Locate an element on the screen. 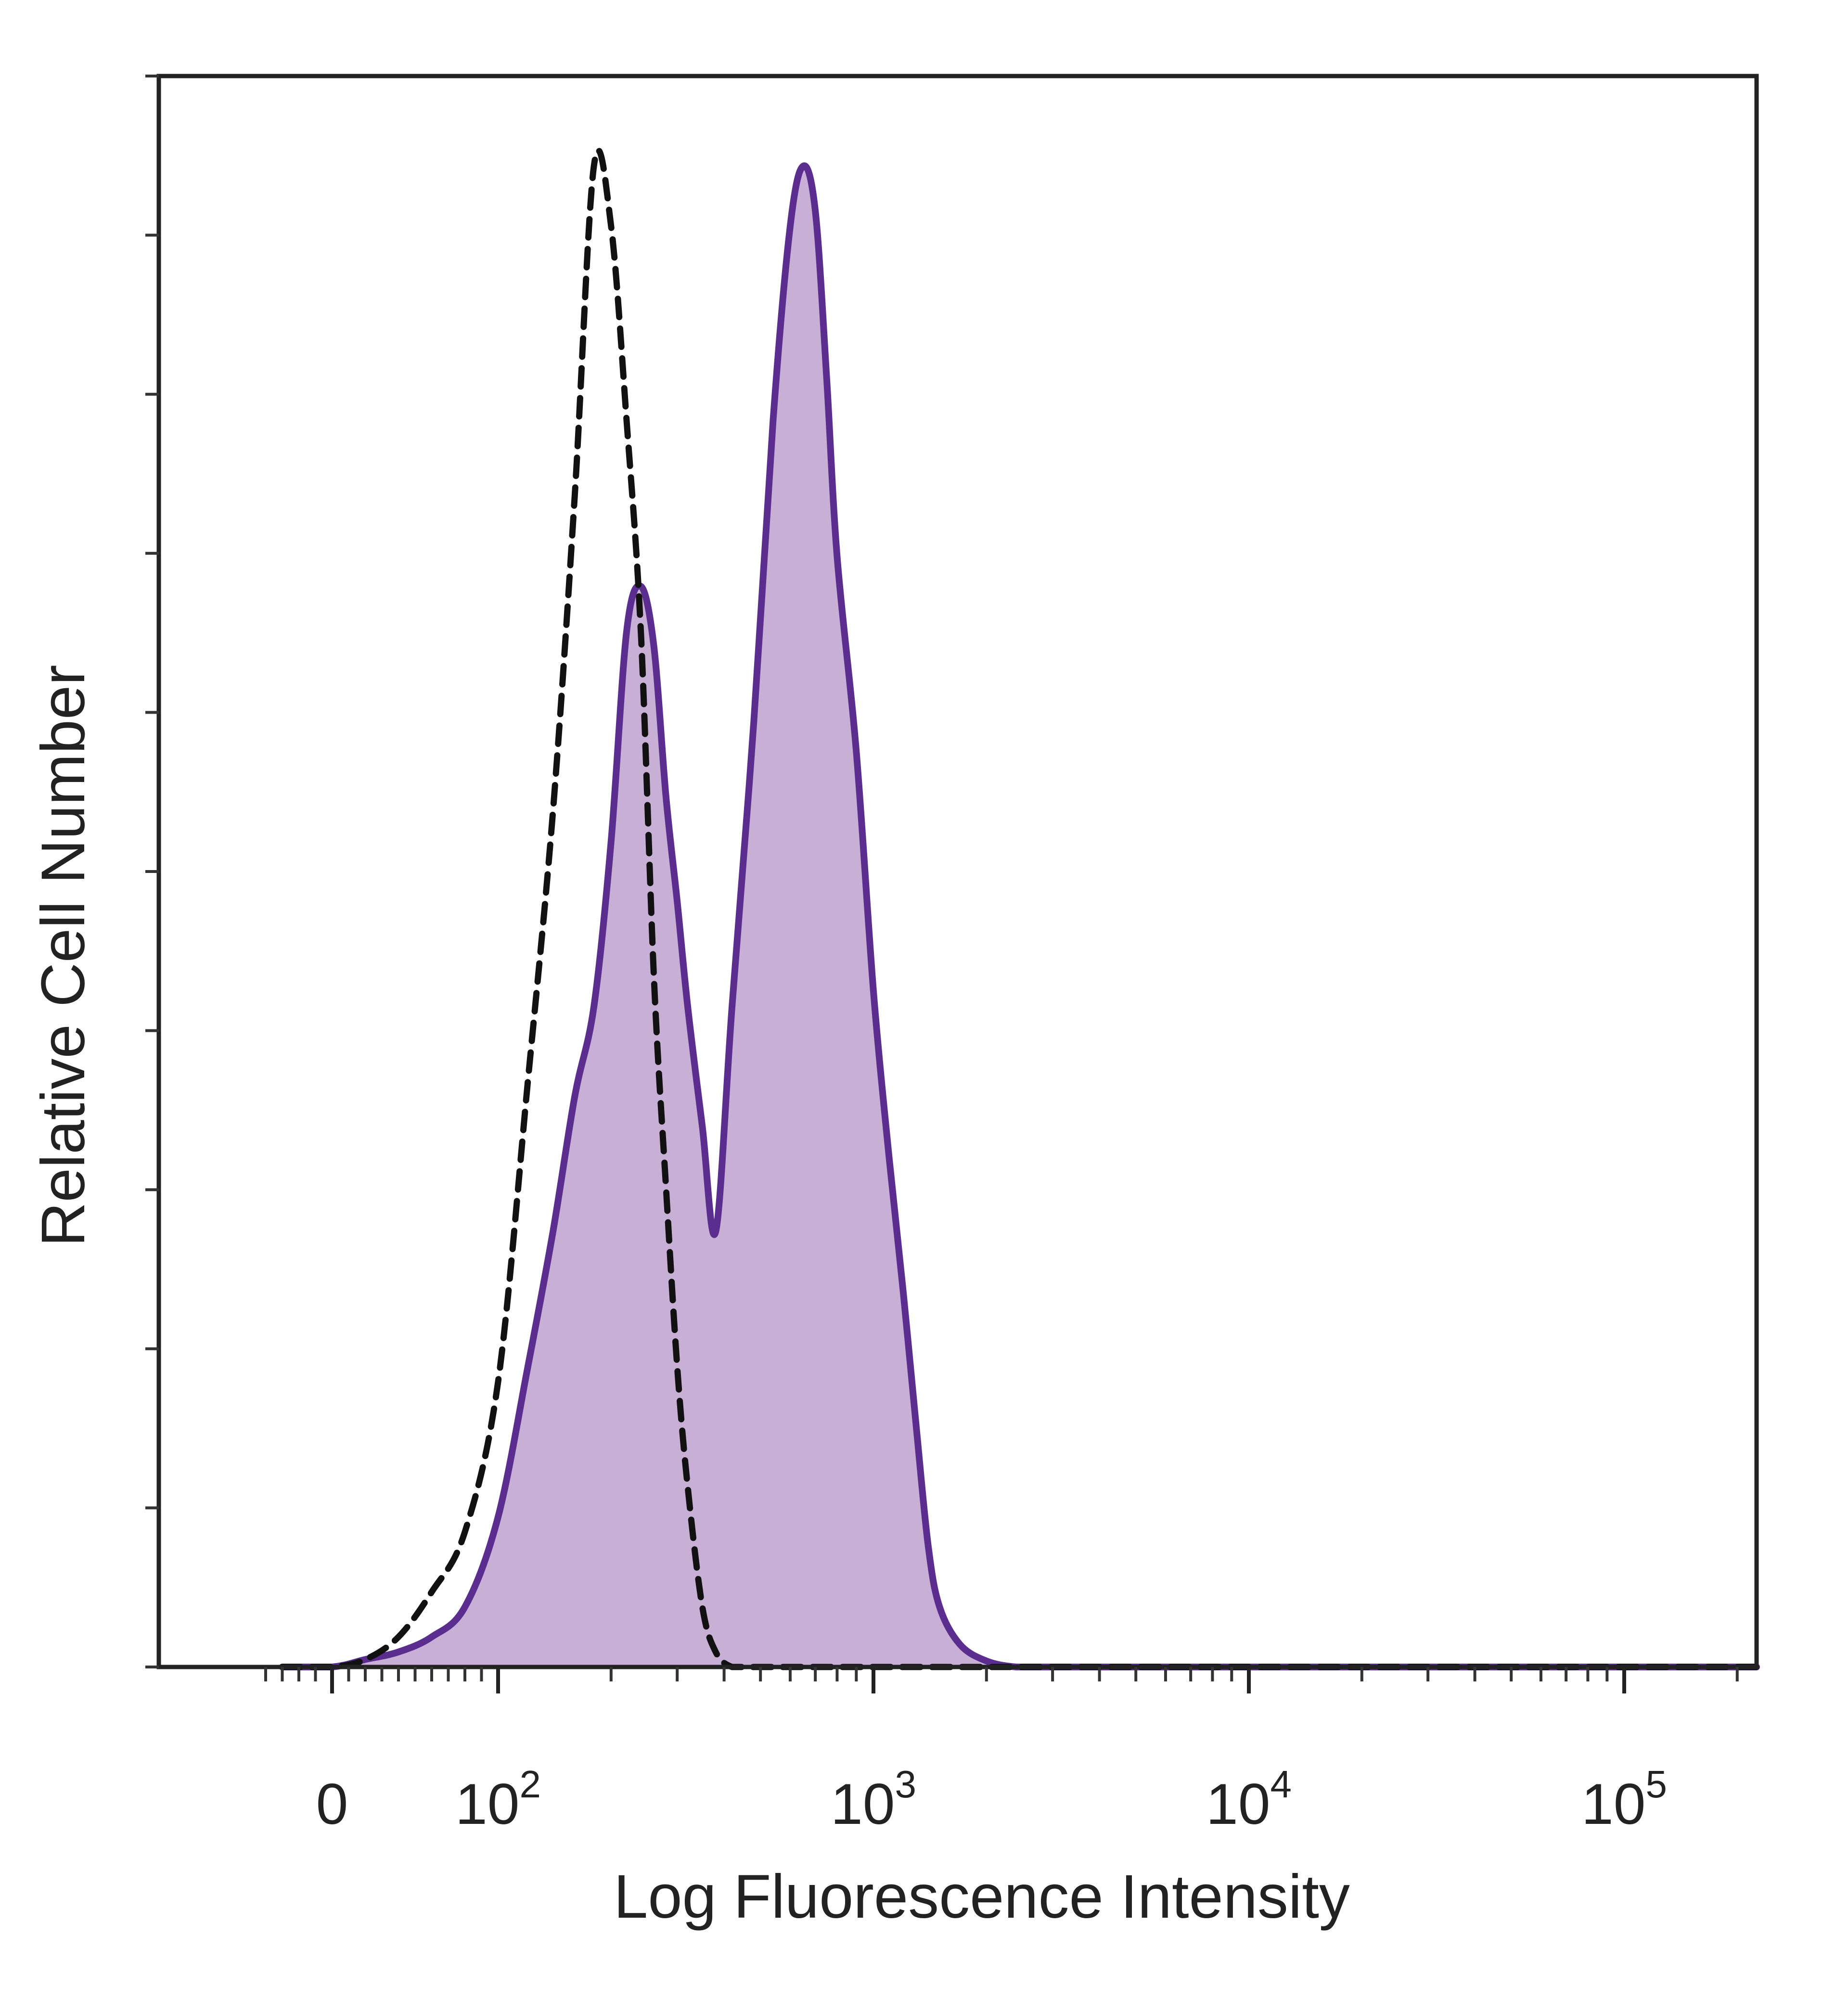 Image resolution: width=1848 pixels, height=2000 pixels. x-tick-label: 10⁴ is located at coordinates (1249, 1799).